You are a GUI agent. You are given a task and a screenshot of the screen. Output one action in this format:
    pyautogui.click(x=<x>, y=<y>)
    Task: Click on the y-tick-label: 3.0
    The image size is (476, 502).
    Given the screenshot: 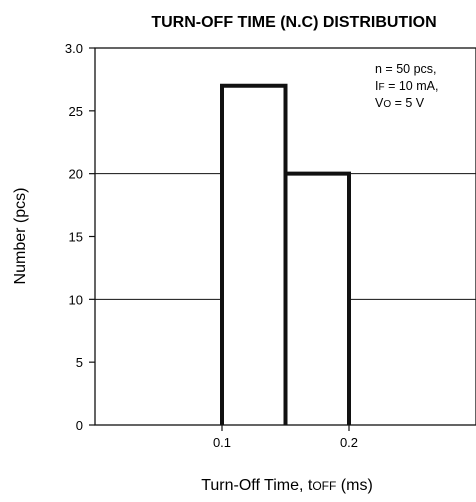 What is the action you would take?
    pyautogui.click(x=74, y=48)
    